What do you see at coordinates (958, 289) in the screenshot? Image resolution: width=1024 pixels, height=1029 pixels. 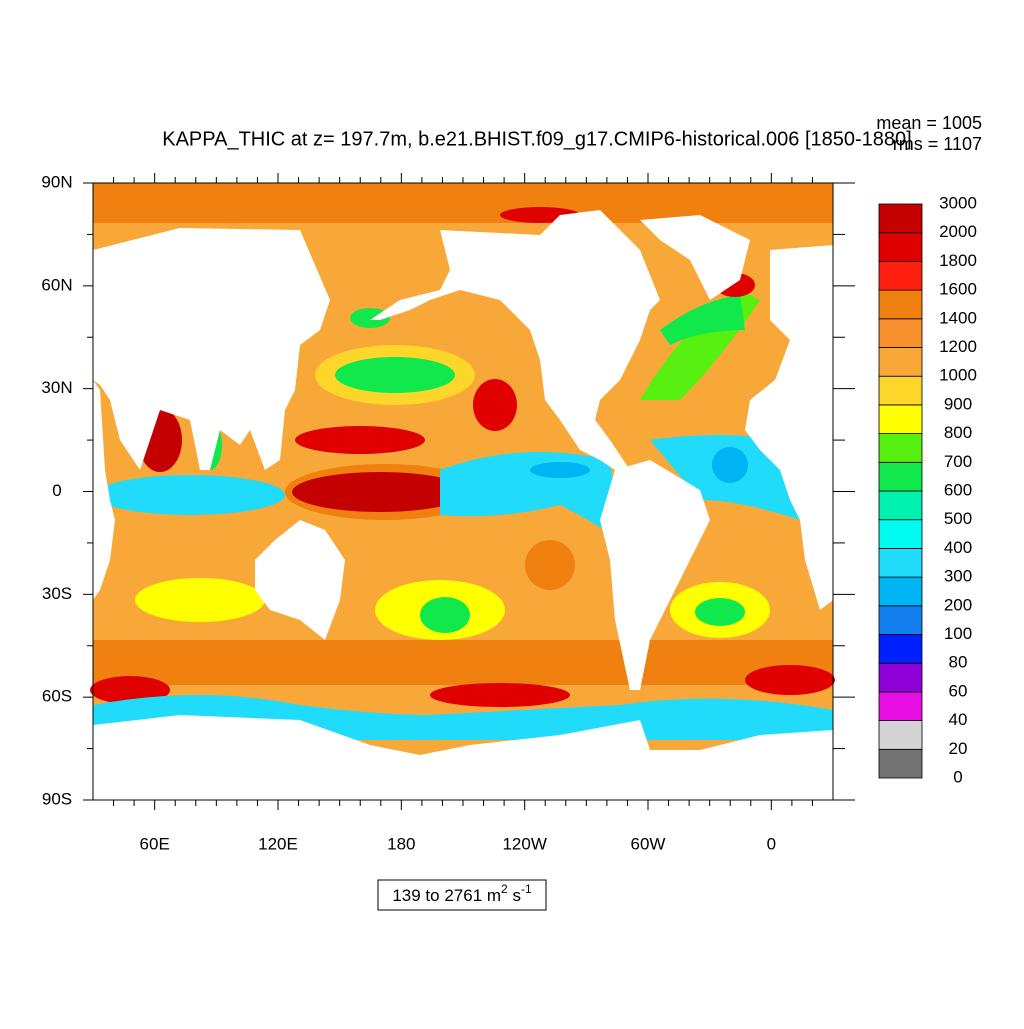 I see `colorbar-label: 1600` at bounding box center [958, 289].